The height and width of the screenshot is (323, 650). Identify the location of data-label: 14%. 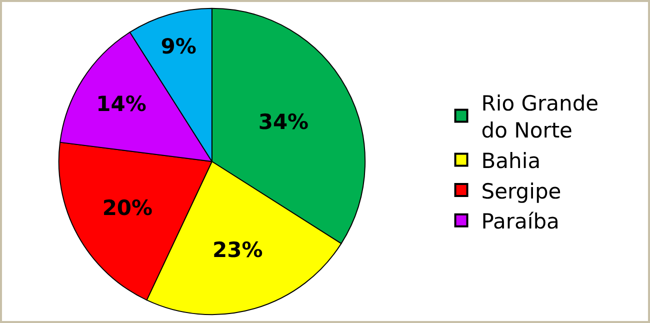
(121, 104).